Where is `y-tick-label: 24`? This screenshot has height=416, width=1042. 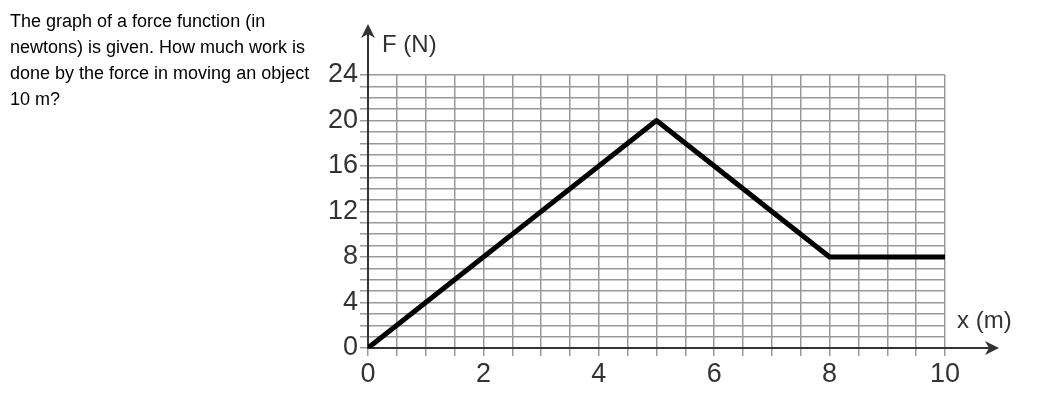
y-tick-label: 24 is located at coordinates (342, 73).